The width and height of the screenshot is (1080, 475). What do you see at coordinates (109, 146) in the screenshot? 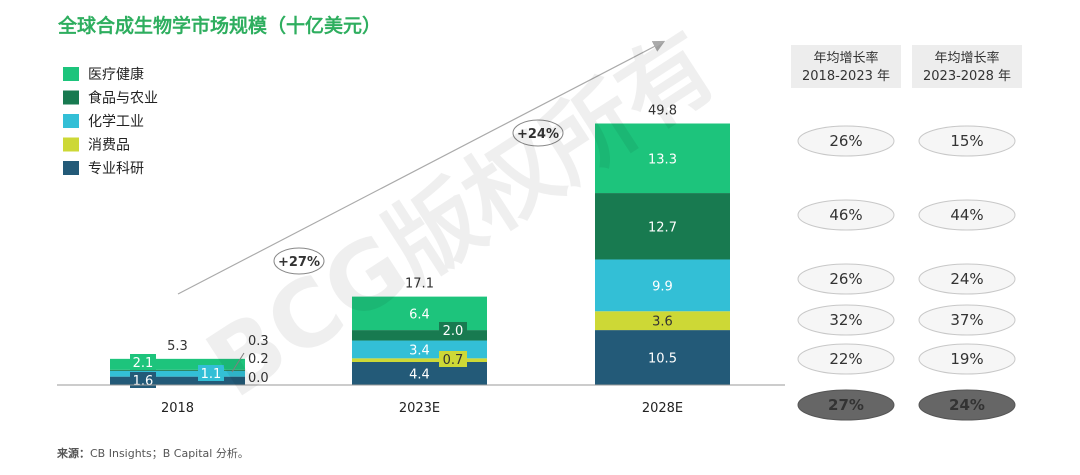
I see `legend-label: 消费品` at bounding box center [109, 146].